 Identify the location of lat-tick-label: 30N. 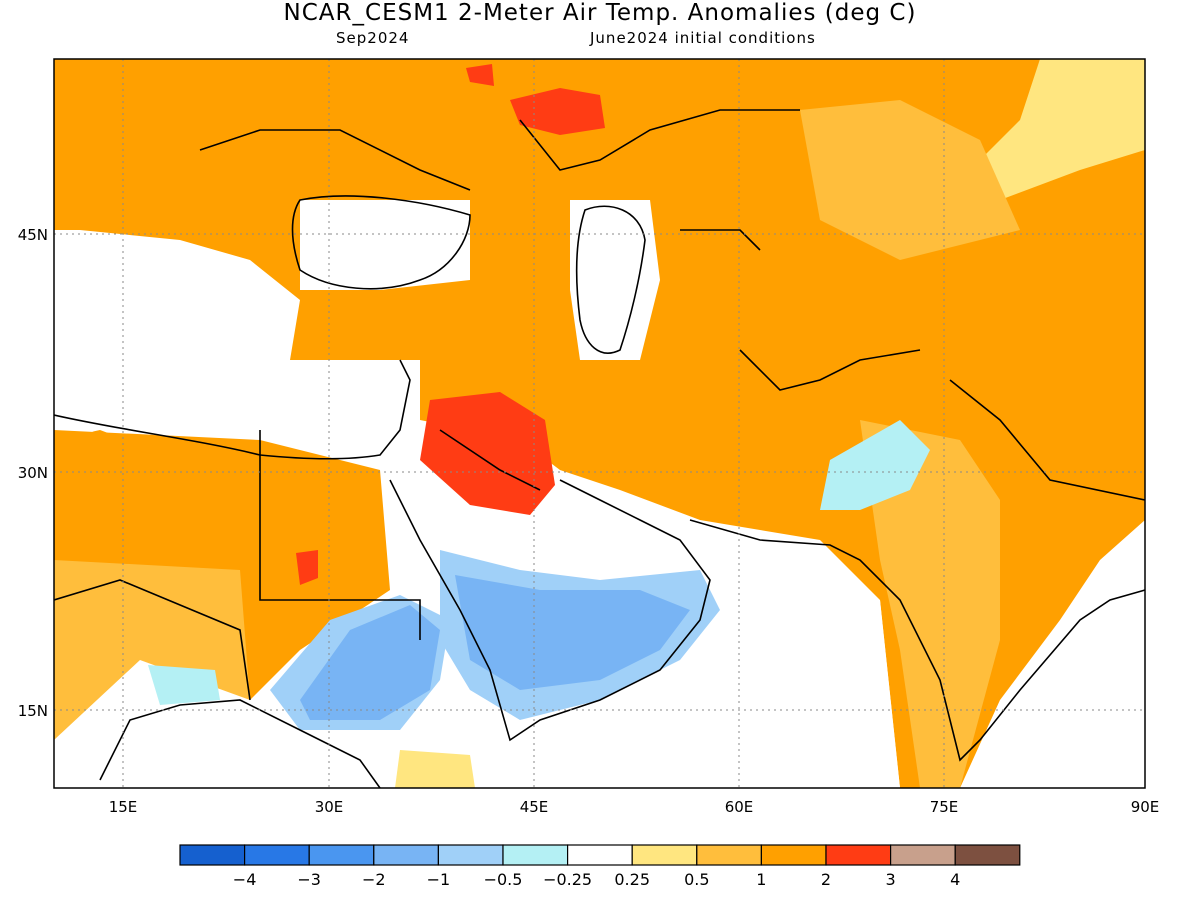
(33, 473).